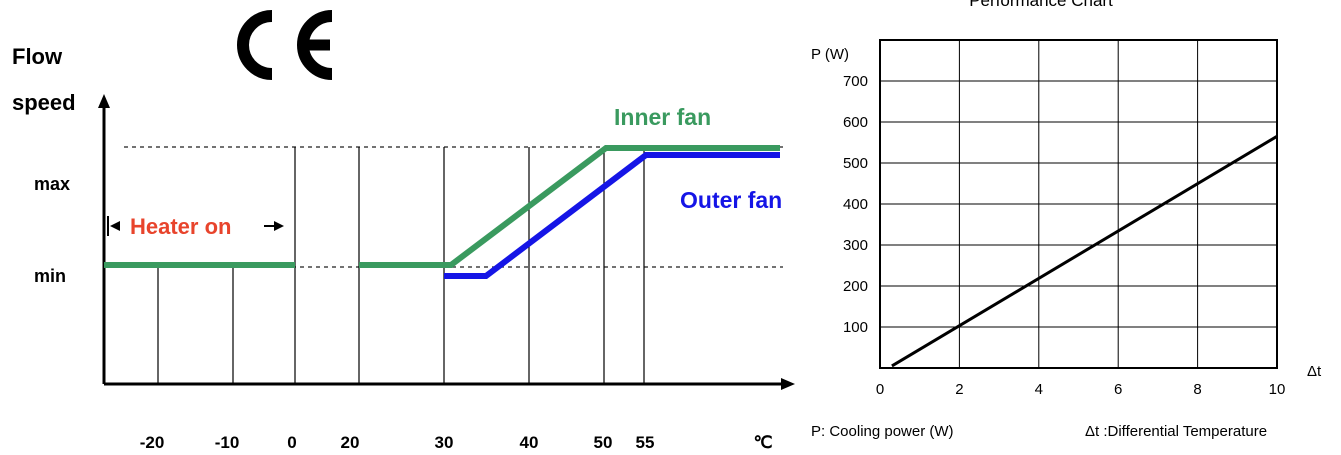 This screenshot has width=1341, height=455. What do you see at coordinates (603, 441) in the screenshot?
I see `x-tick-label: 50` at bounding box center [603, 441].